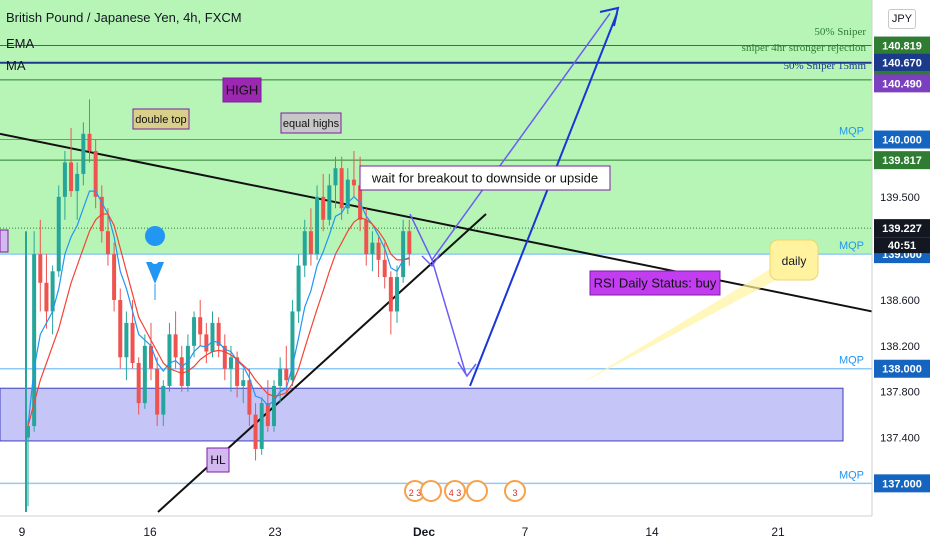  Describe the element at coordinates (242, 90) in the screenshot. I see `high-label-box` at that location.